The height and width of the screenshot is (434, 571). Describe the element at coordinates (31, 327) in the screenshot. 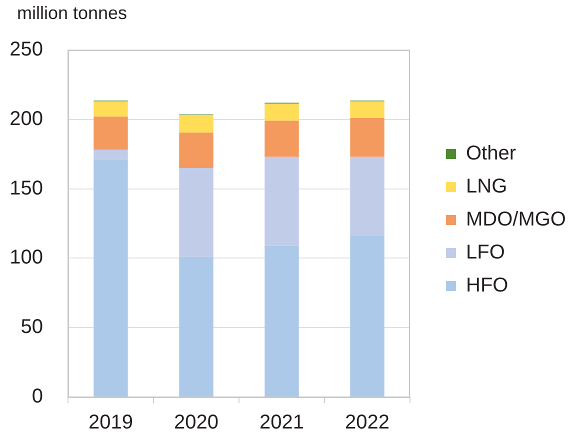

I see `y-tick-label: 50` at that location.